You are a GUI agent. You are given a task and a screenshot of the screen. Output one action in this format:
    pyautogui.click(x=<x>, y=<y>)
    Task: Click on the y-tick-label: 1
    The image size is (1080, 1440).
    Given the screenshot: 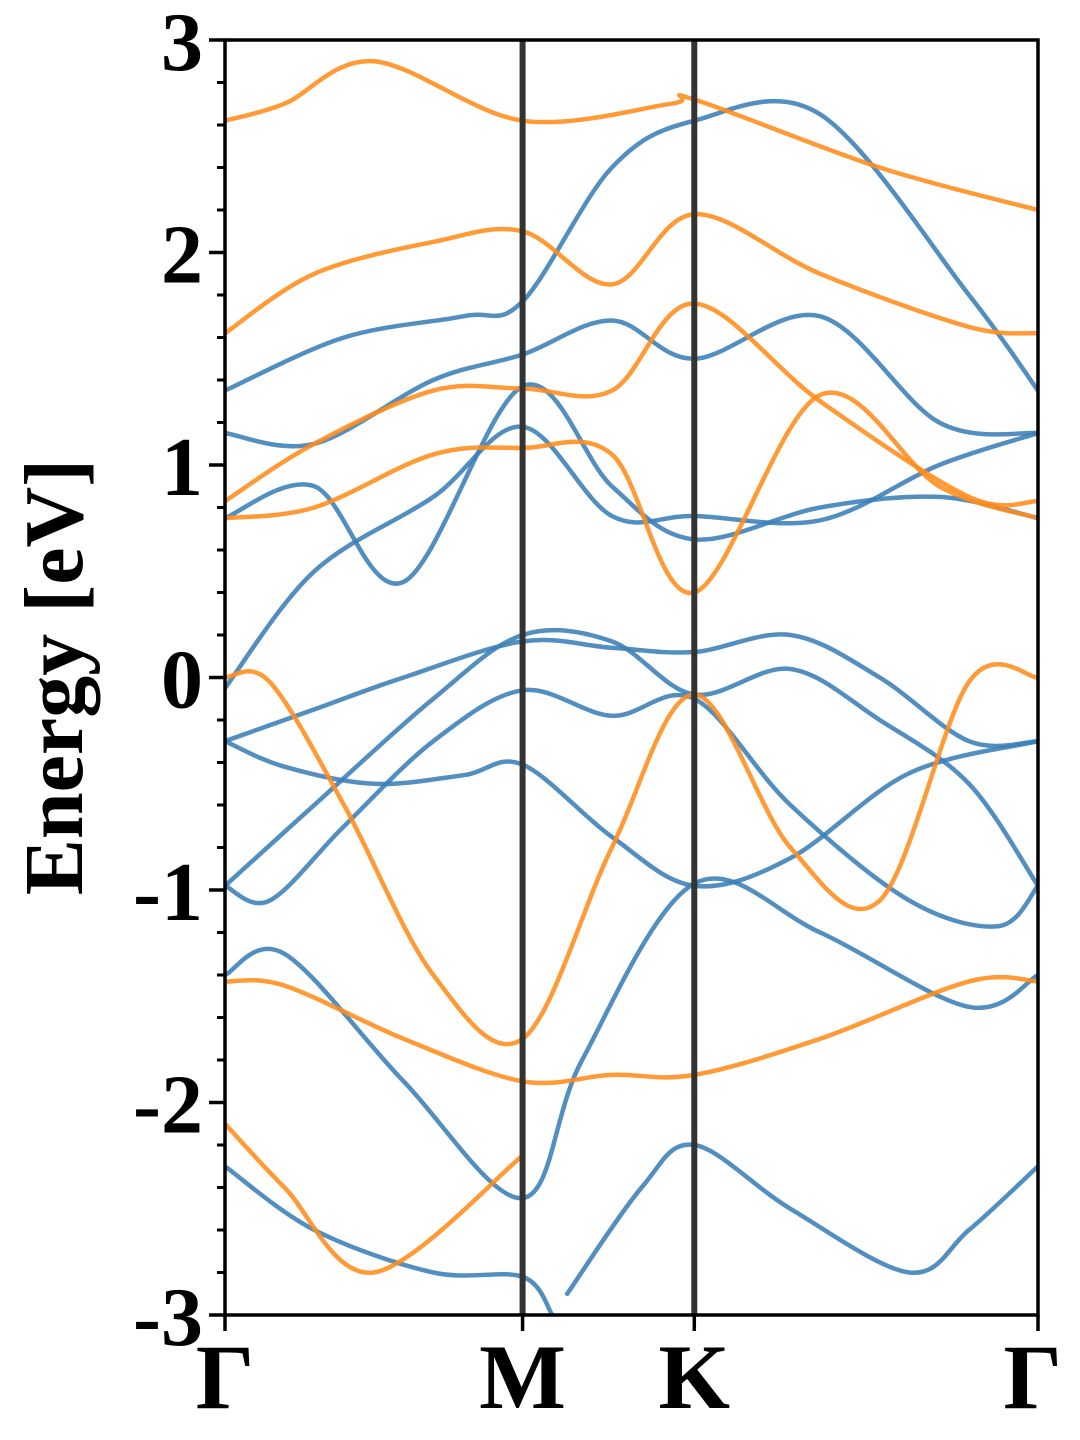 What is the action you would take?
    pyautogui.click(x=182, y=467)
    